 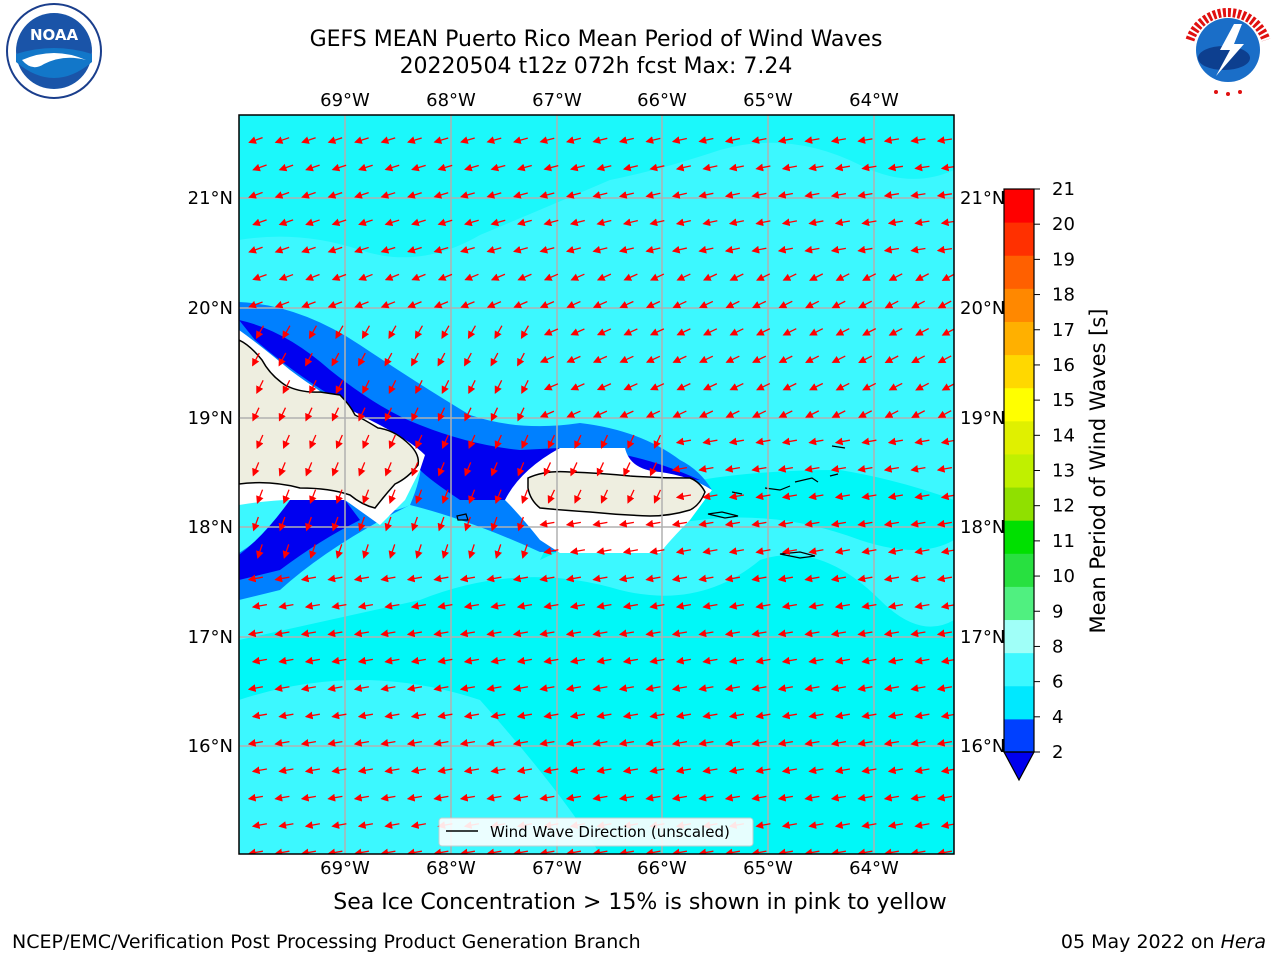 What do you see at coordinates (1063, 259) in the screenshot?
I see `colorbar-tick-label: 19` at bounding box center [1063, 259].